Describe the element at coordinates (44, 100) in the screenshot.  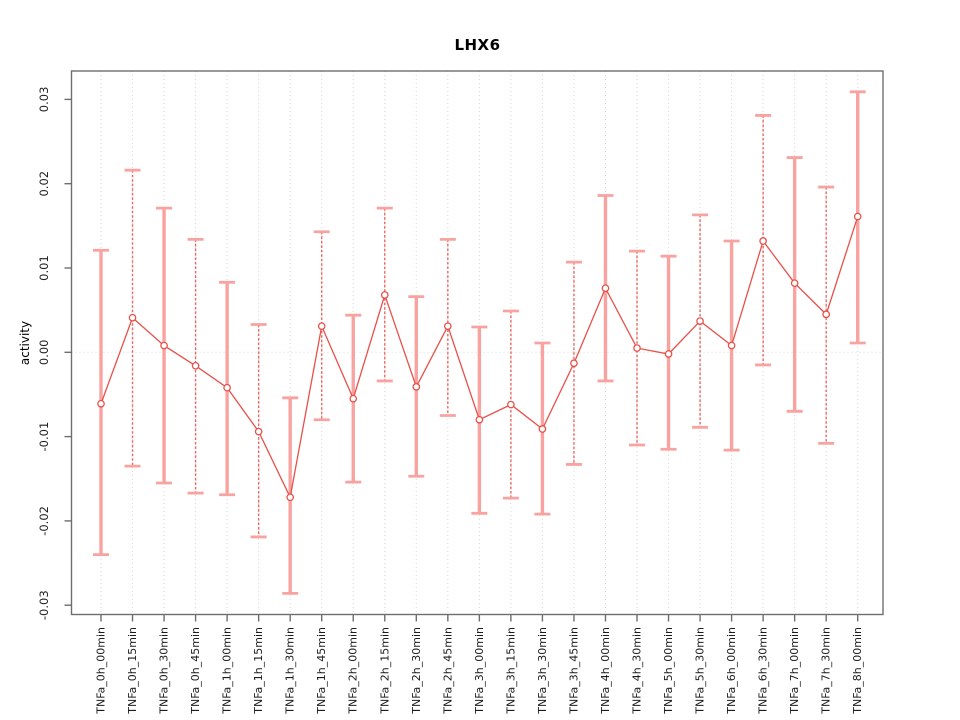
I see `y-tick-label: 0.03` at that location.